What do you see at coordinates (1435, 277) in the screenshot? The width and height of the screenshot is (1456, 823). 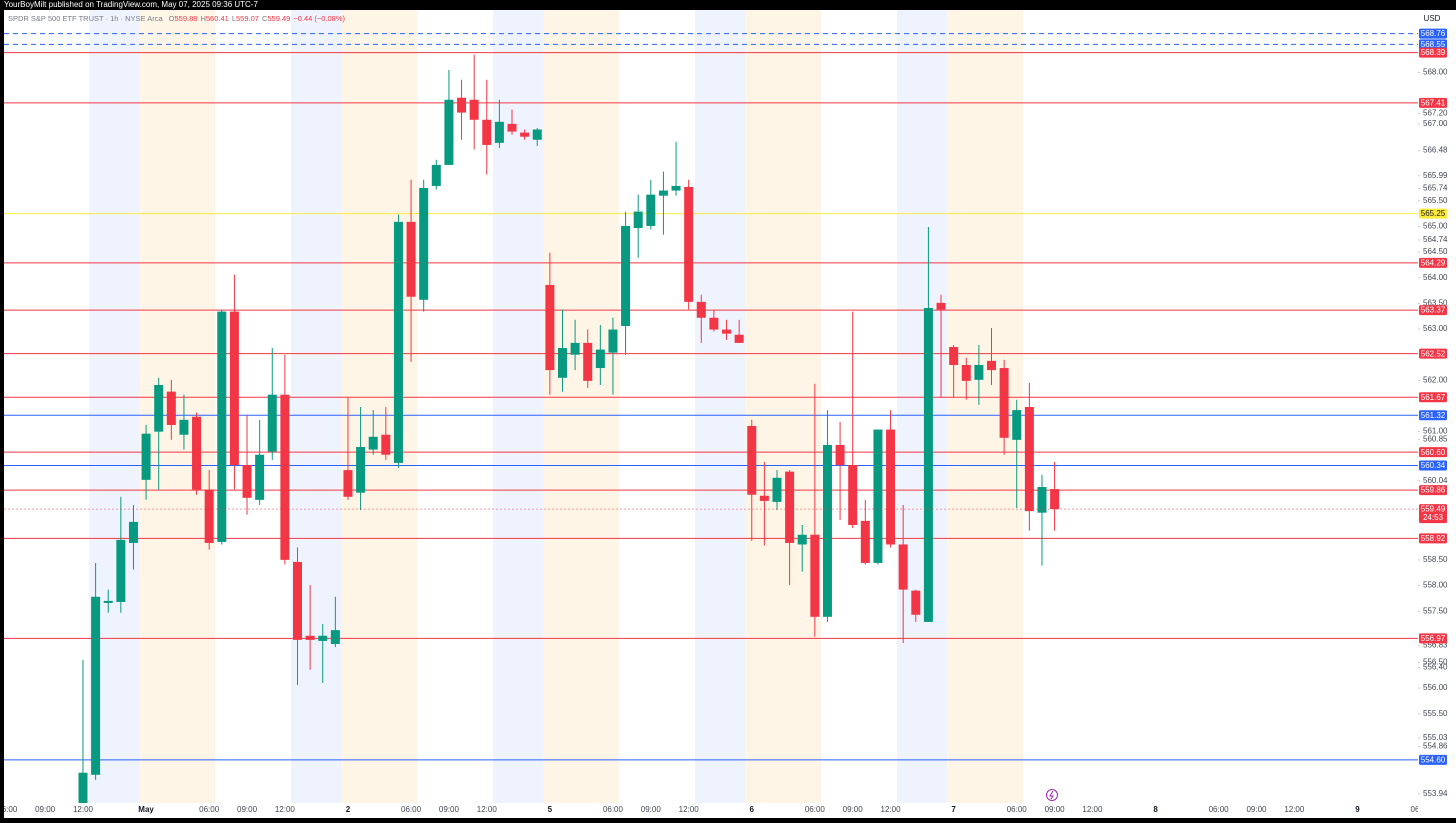 I see `y-tick-label: 564.00` at bounding box center [1435, 277].